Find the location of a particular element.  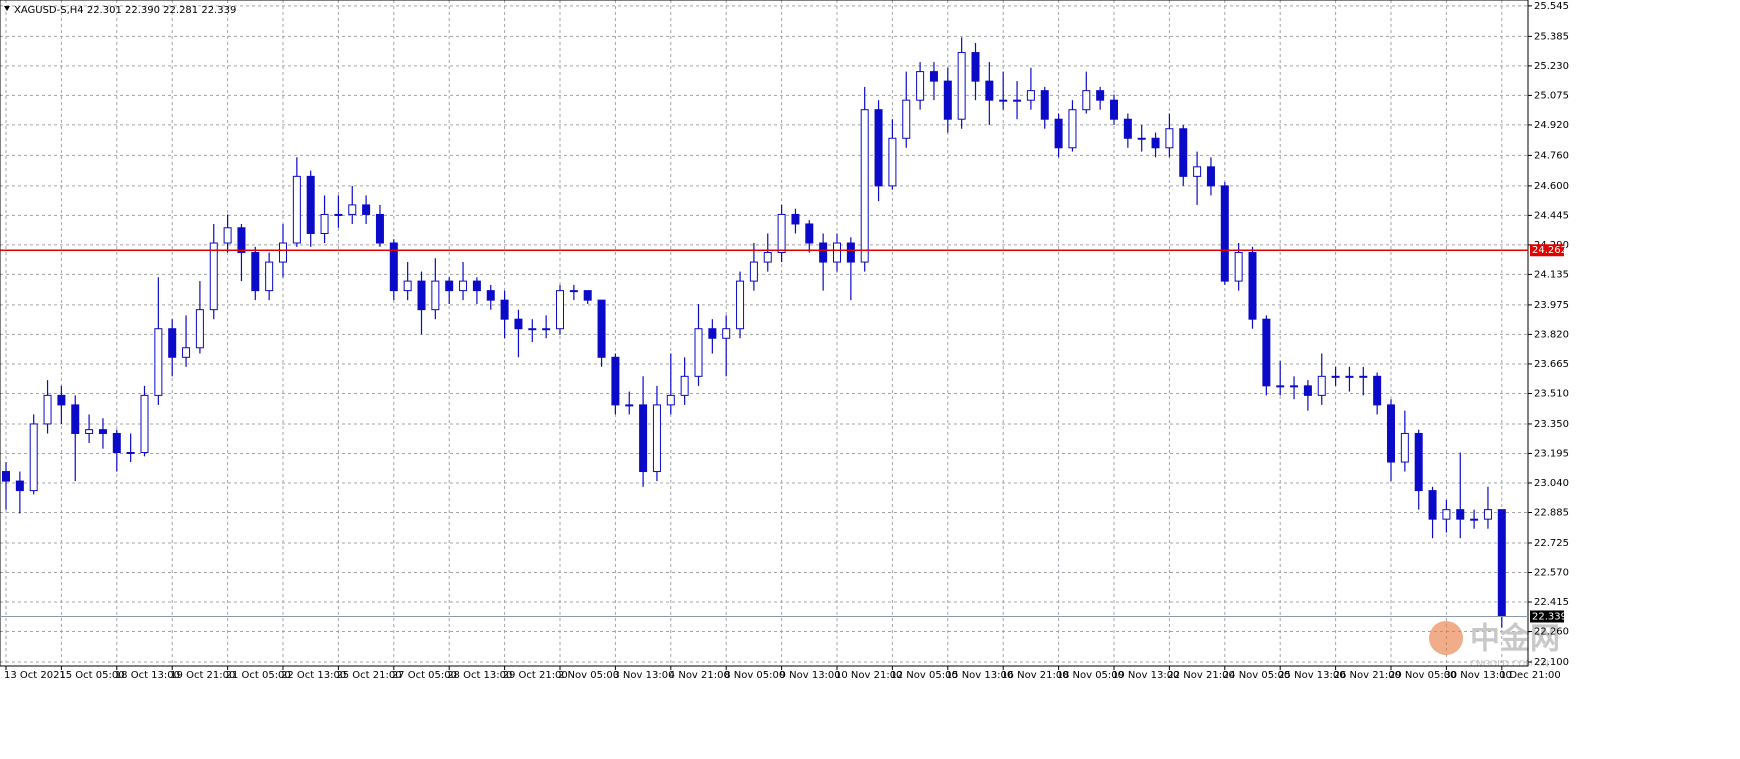

y-tick-label: 25.545 is located at coordinates (1551, 6).